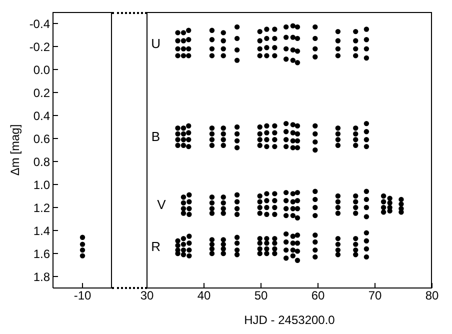  Describe the element at coordinates (41, 161) in the screenshot. I see `y-tick-label: 0.8` at that location.